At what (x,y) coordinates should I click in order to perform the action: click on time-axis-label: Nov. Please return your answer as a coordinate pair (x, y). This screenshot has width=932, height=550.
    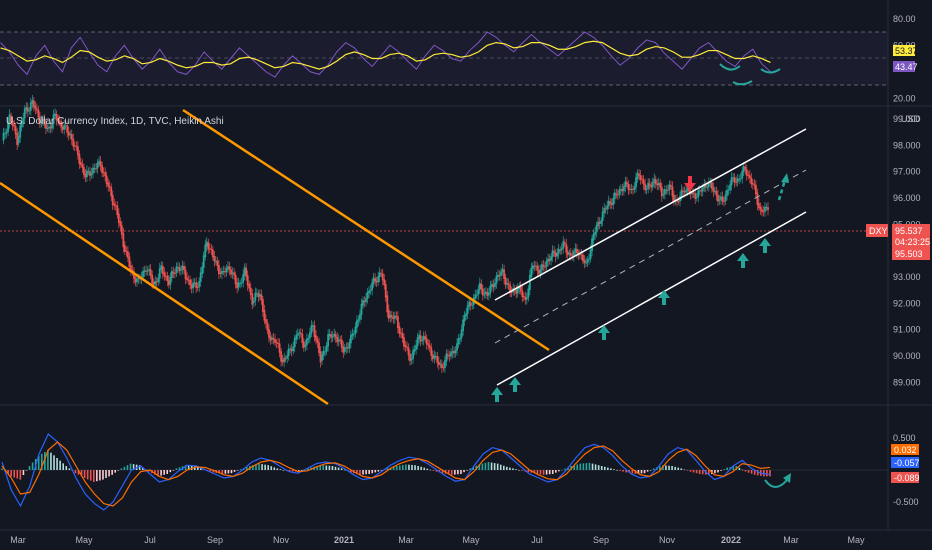
    Looking at the image, I should click on (281, 540).